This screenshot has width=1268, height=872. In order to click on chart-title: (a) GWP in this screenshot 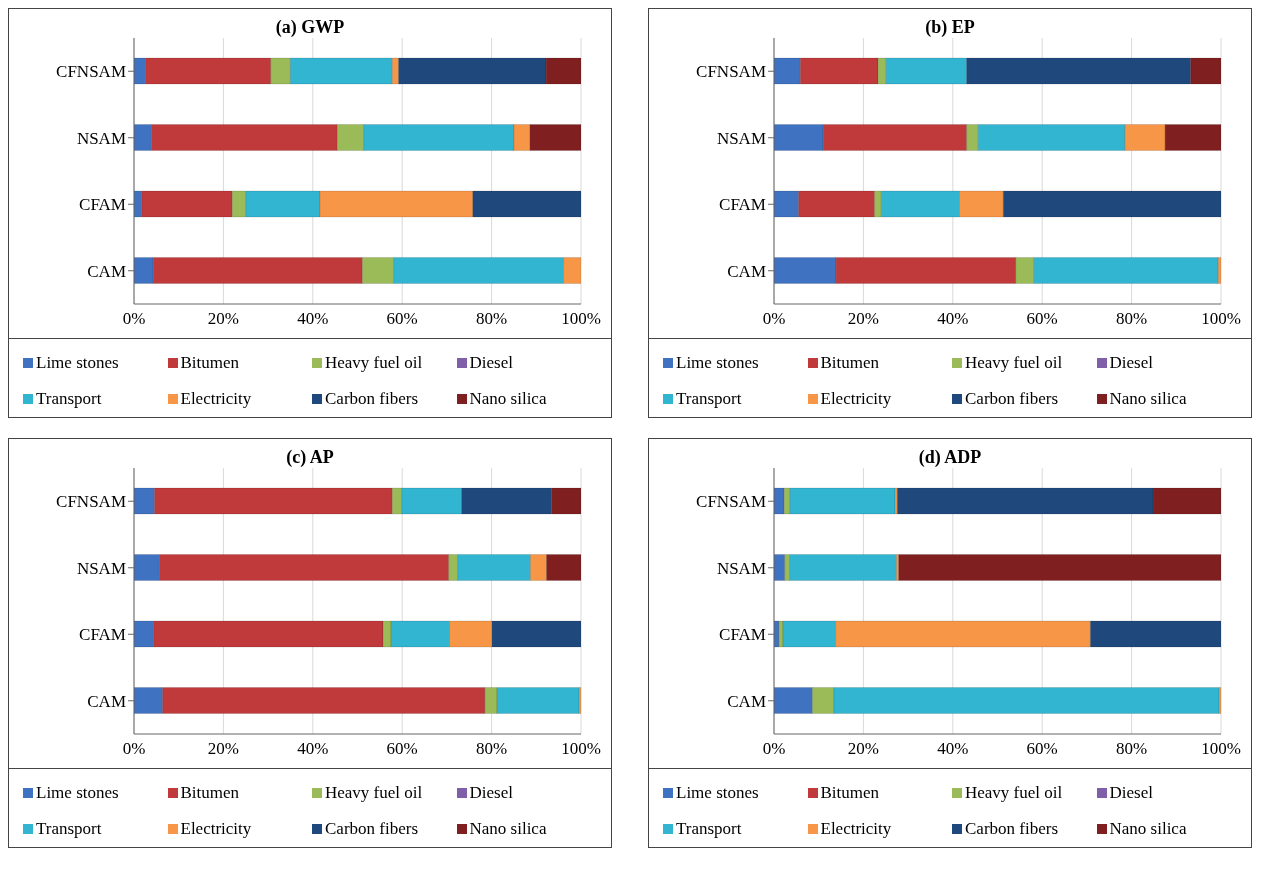, I will do `click(310, 27)`.